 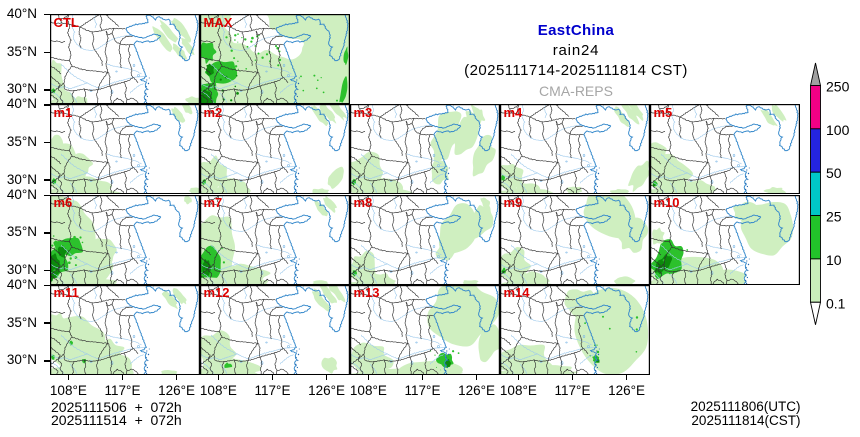 I want to click on svg-text: 25, so click(x=834, y=217).